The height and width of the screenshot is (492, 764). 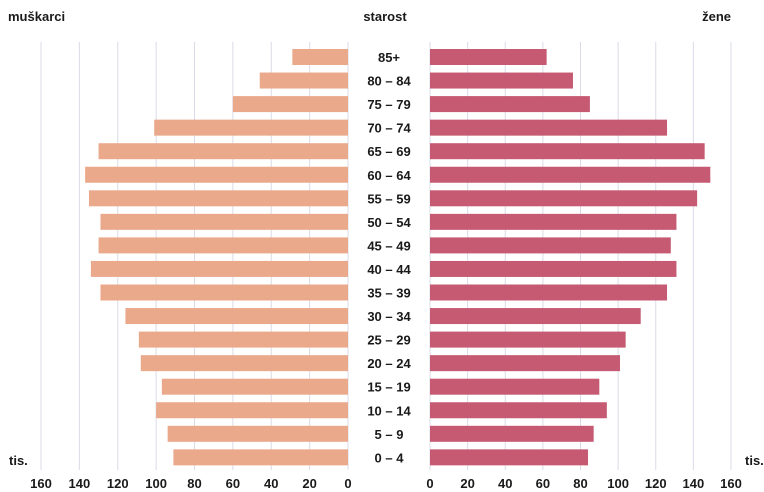 I want to click on unit-right: tis., so click(x=754, y=460).